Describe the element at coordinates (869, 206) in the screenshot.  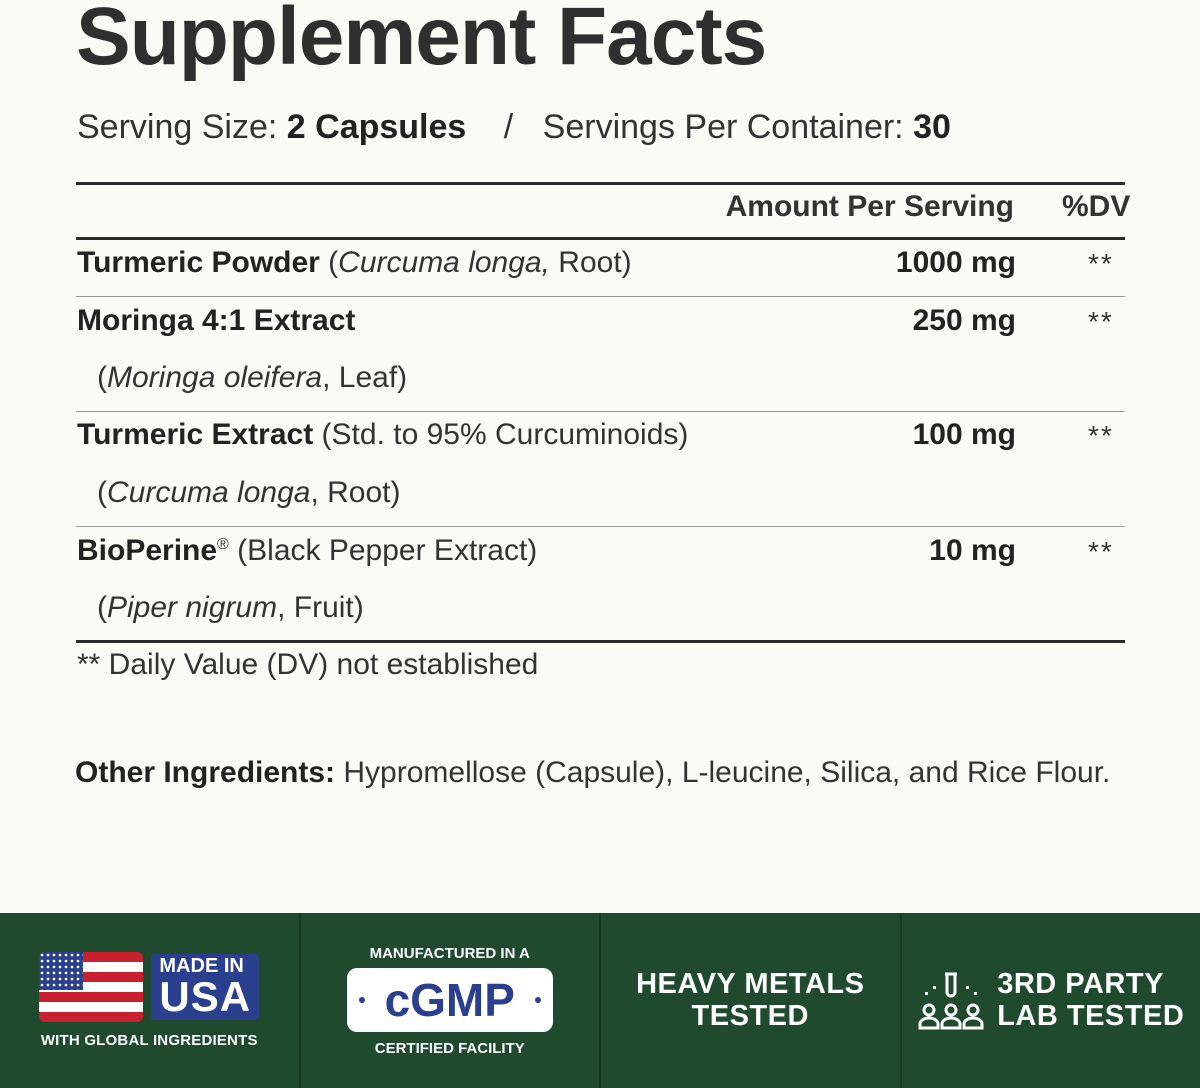
I see `header-amount: Amount Per Serving` at that location.